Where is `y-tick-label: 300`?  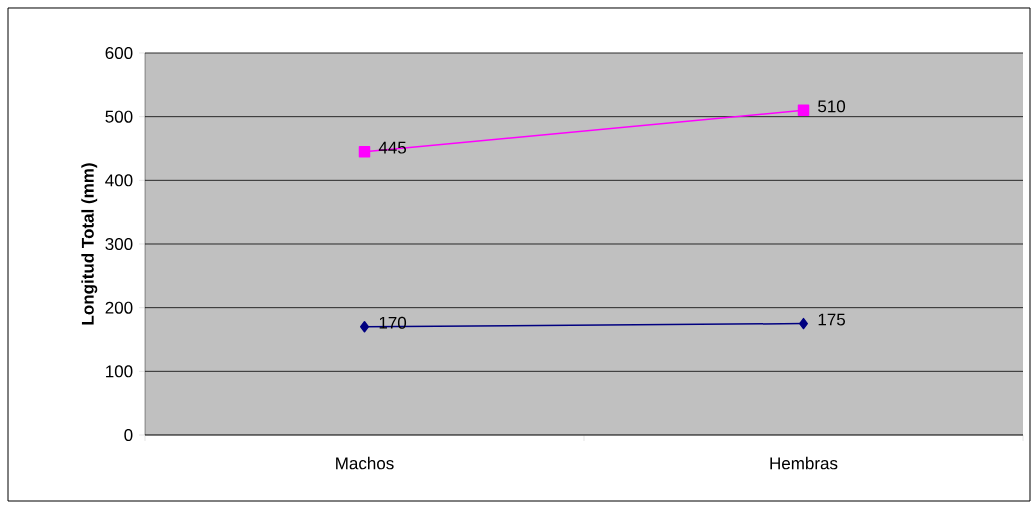
y-tick-label: 300 is located at coordinates (119, 244).